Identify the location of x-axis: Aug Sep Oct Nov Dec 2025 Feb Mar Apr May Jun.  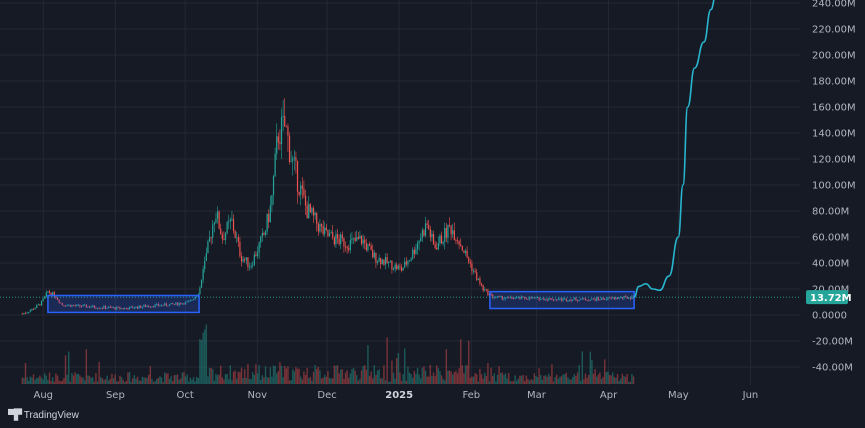
(395, 395).